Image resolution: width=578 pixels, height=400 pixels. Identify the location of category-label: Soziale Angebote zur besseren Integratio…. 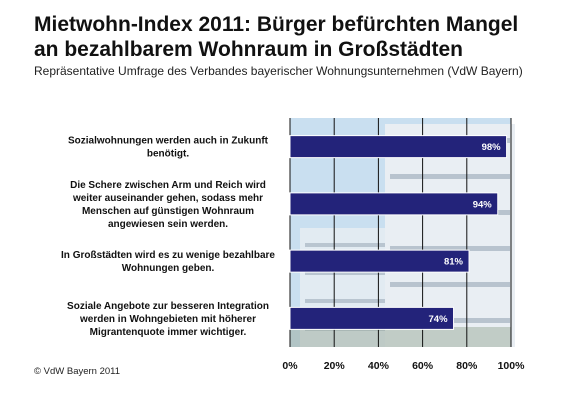
(168, 319).